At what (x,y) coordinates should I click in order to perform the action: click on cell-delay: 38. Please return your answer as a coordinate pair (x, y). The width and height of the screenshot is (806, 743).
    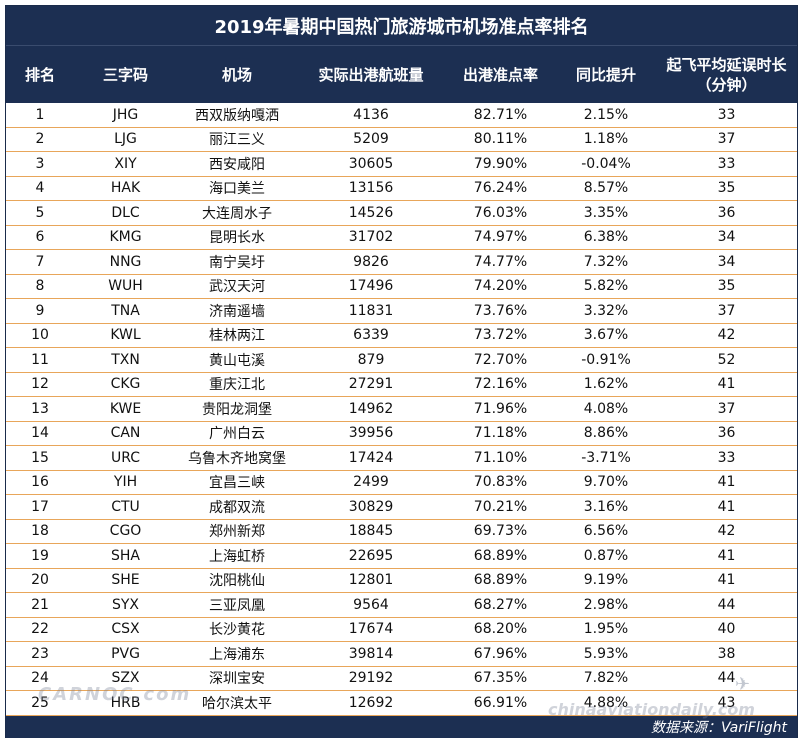
    Looking at the image, I should click on (726, 653).